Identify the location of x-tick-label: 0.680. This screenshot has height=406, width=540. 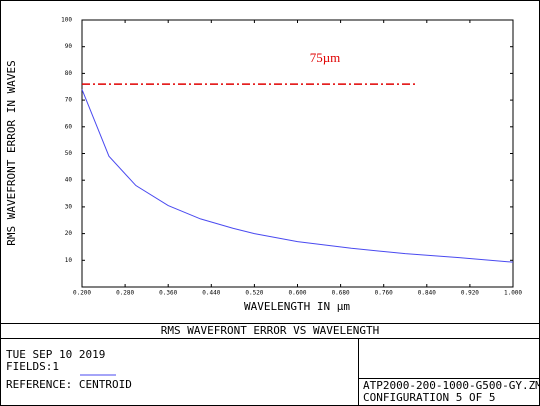
(341, 293).